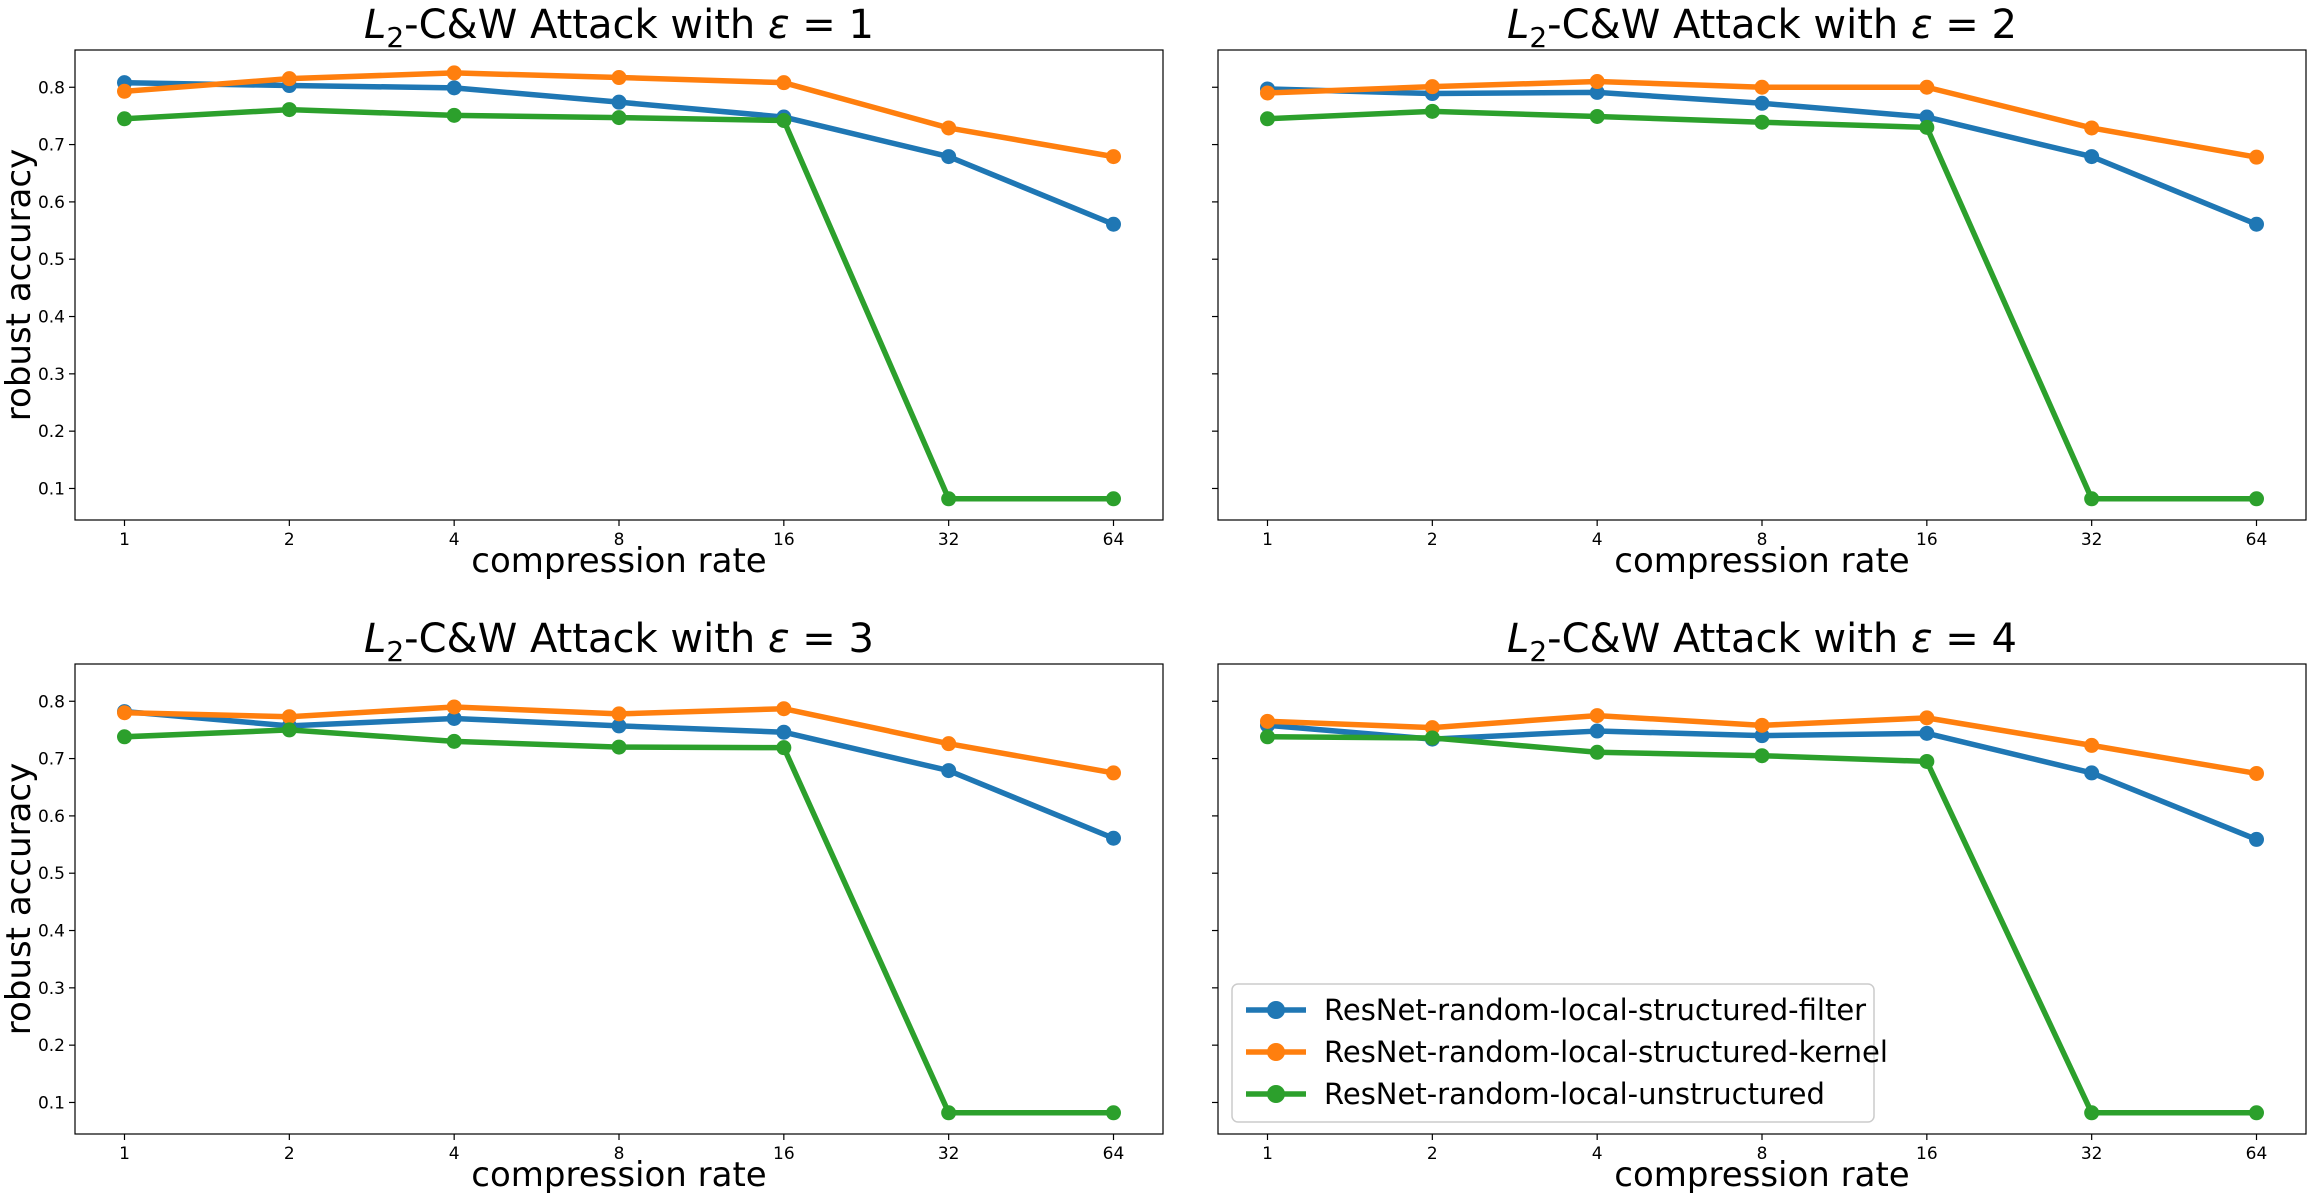 This screenshot has width=2313, height=1200. Describe the element at coordinates (1729, 639) in the screenshot. I see `title-text: -C&W Attack with` at that location.